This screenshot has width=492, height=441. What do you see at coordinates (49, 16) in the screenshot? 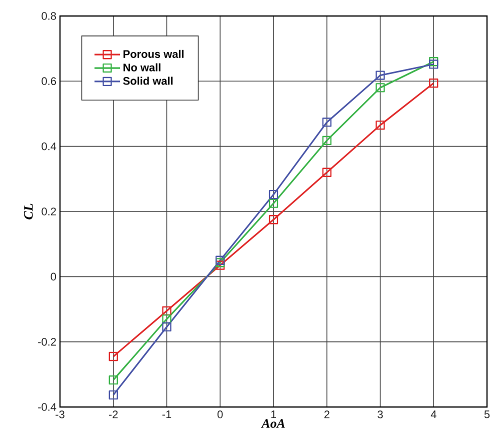
I see `y-tick-label: 0.8` at bounding box center [49, 16].